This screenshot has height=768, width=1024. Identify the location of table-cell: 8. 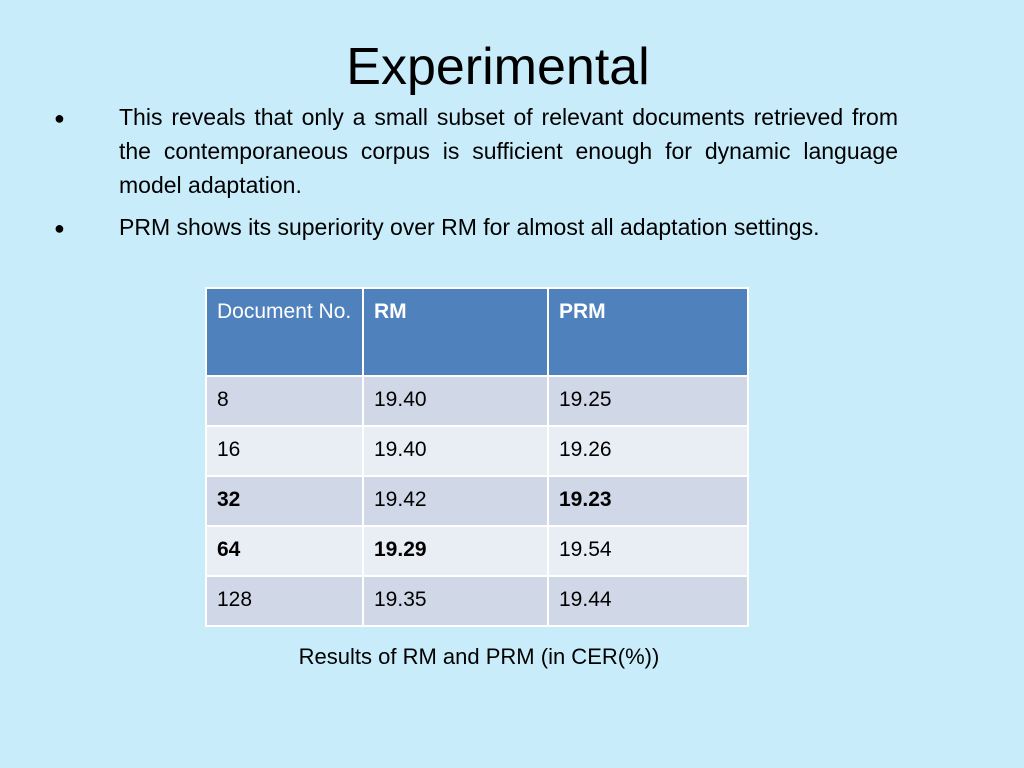
(284, 401).